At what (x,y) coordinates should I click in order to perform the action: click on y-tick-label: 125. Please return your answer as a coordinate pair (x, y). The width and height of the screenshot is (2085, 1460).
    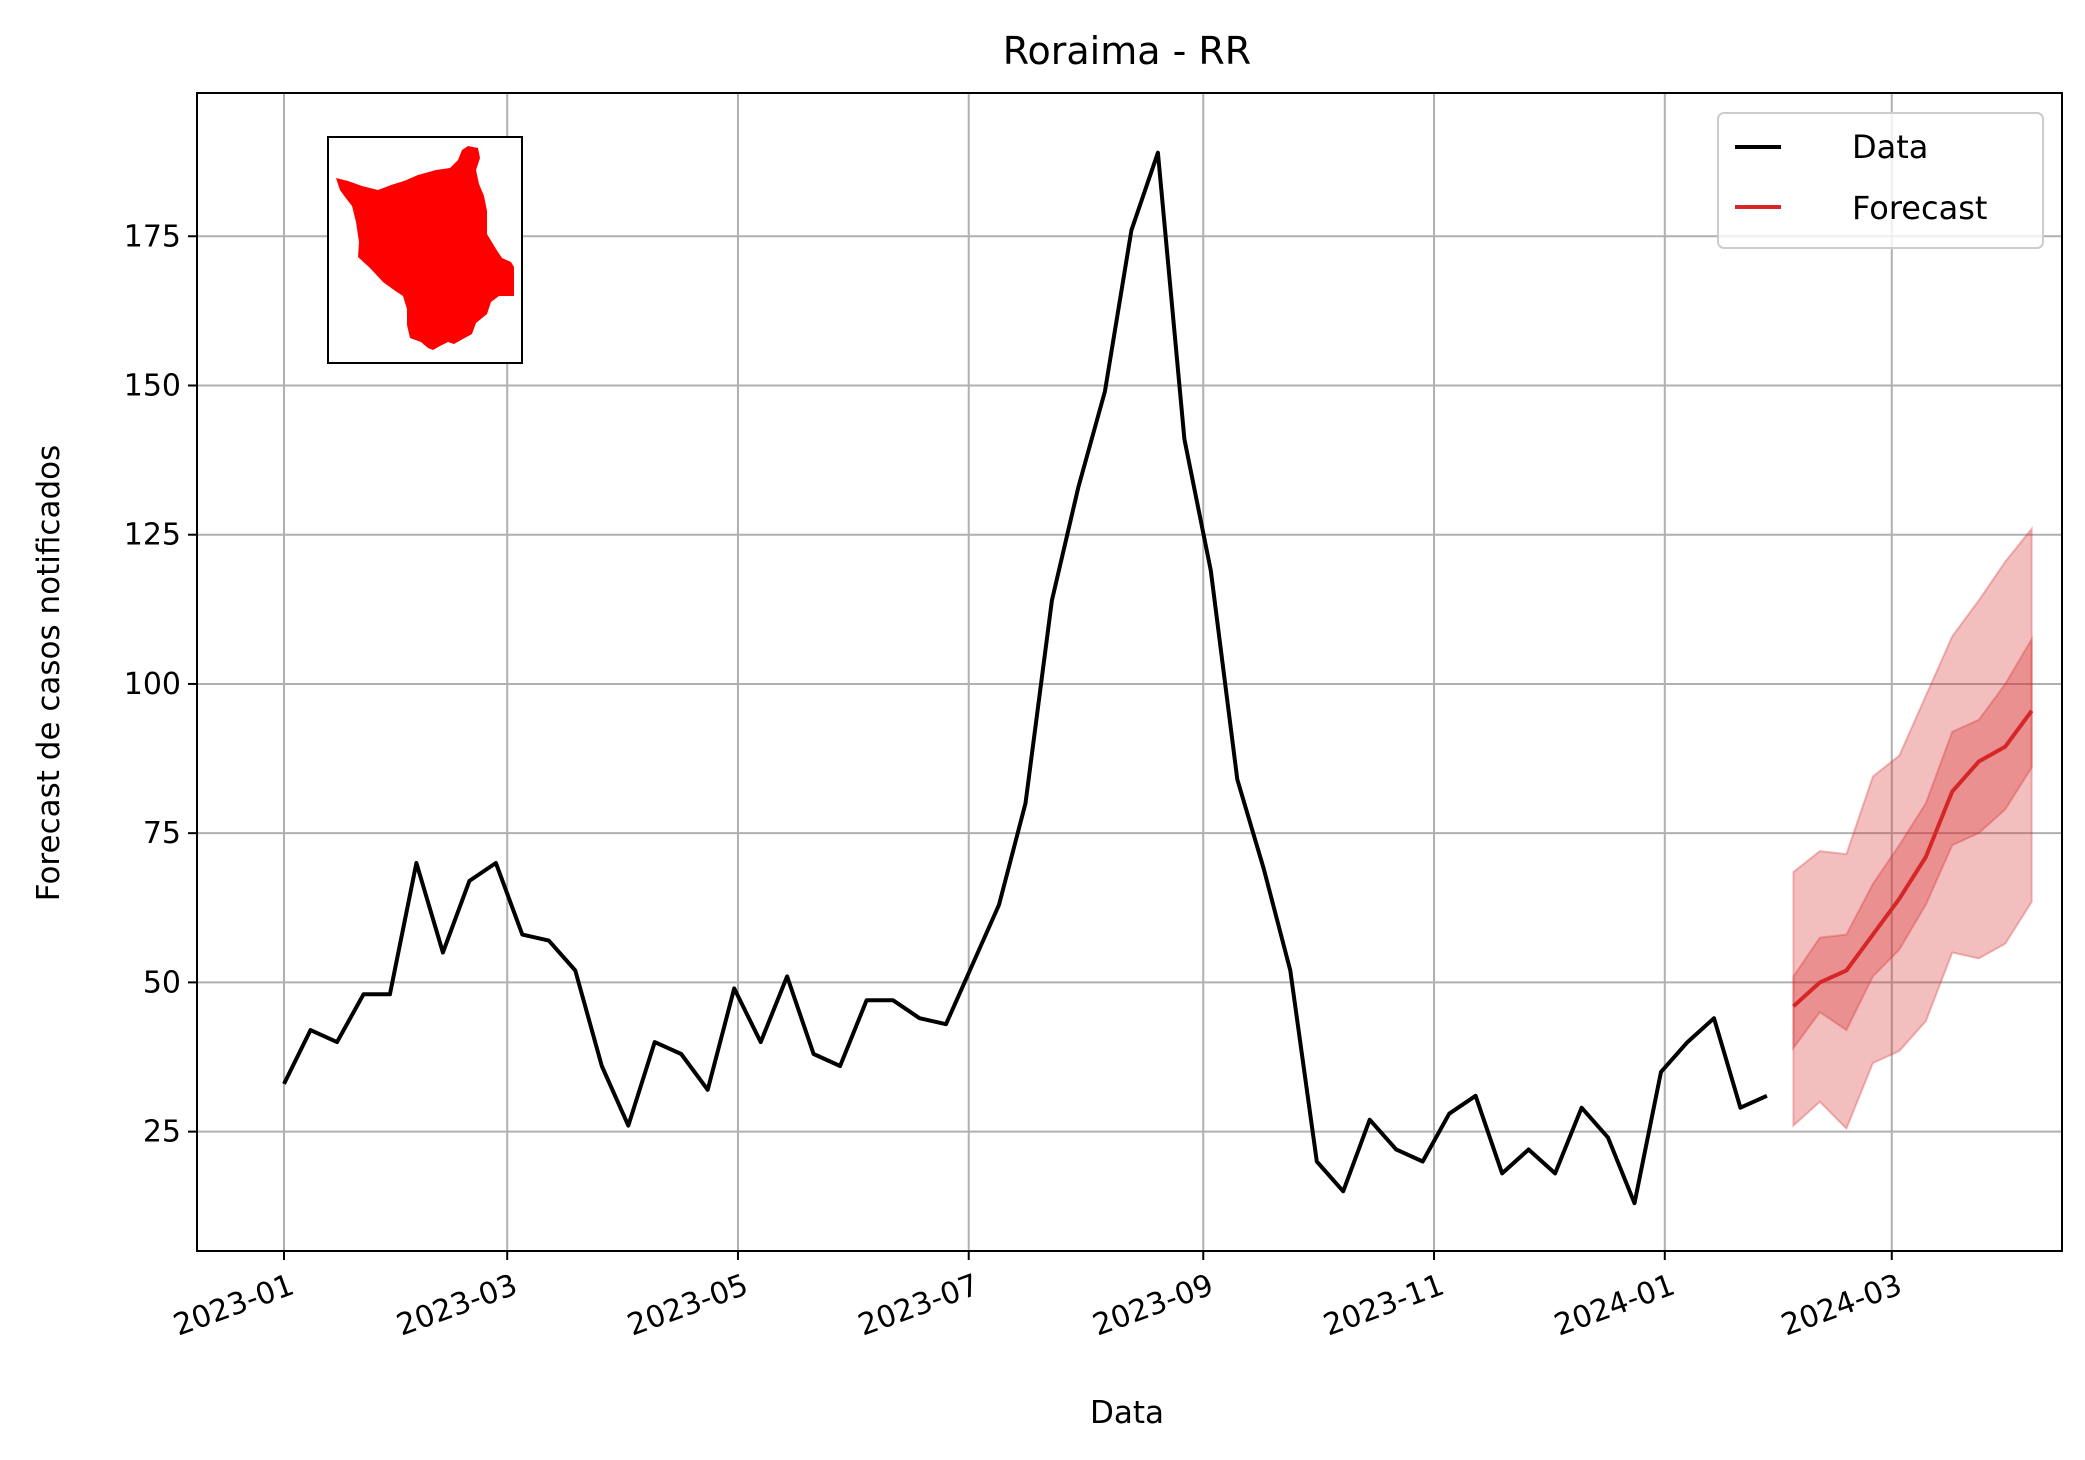
    Looking at the image, I should click on (152, 535).